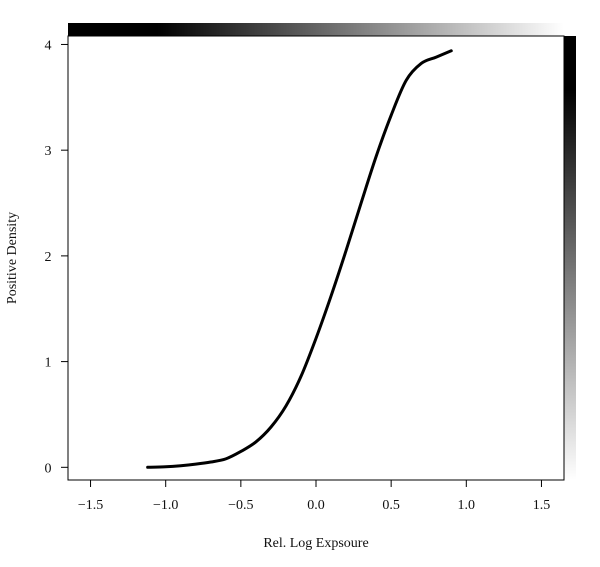 Image resolution: width=600 pixels, height=567 pixels. I want to click on y-tick-label: 0, so click(48, 468).